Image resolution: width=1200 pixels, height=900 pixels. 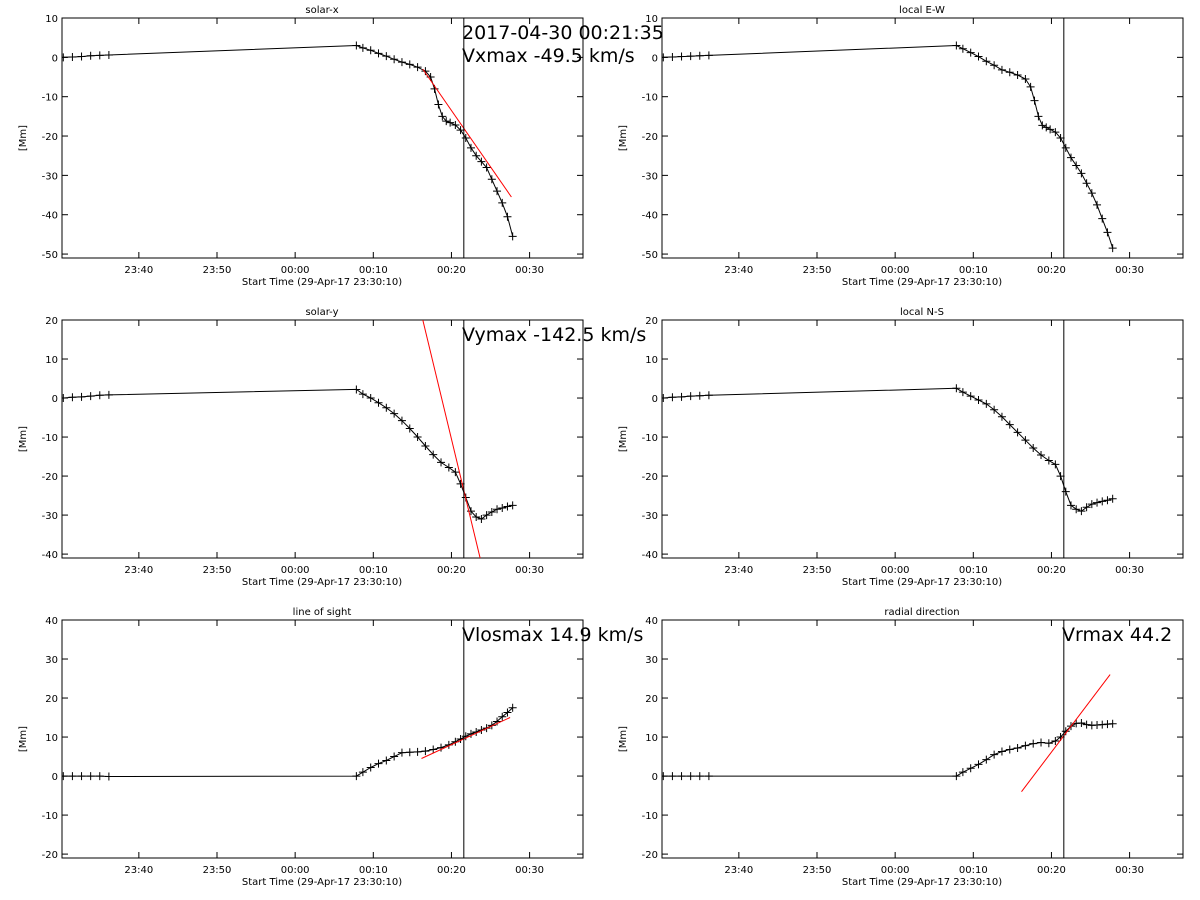 I want to click on x-tick-label: 00:20, so click(x=1051, y=870).